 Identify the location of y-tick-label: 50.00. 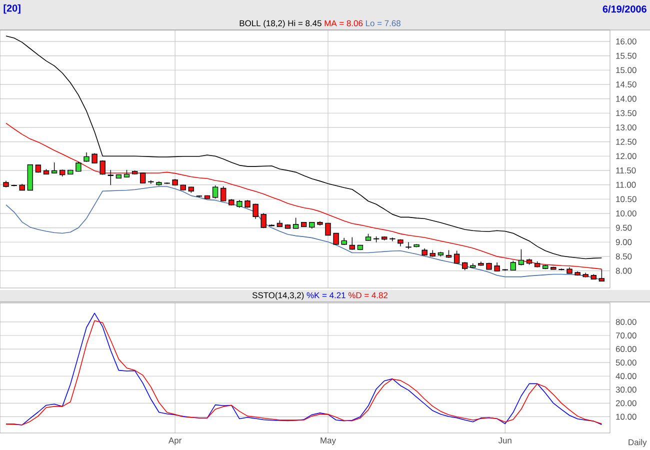
(626, 363).